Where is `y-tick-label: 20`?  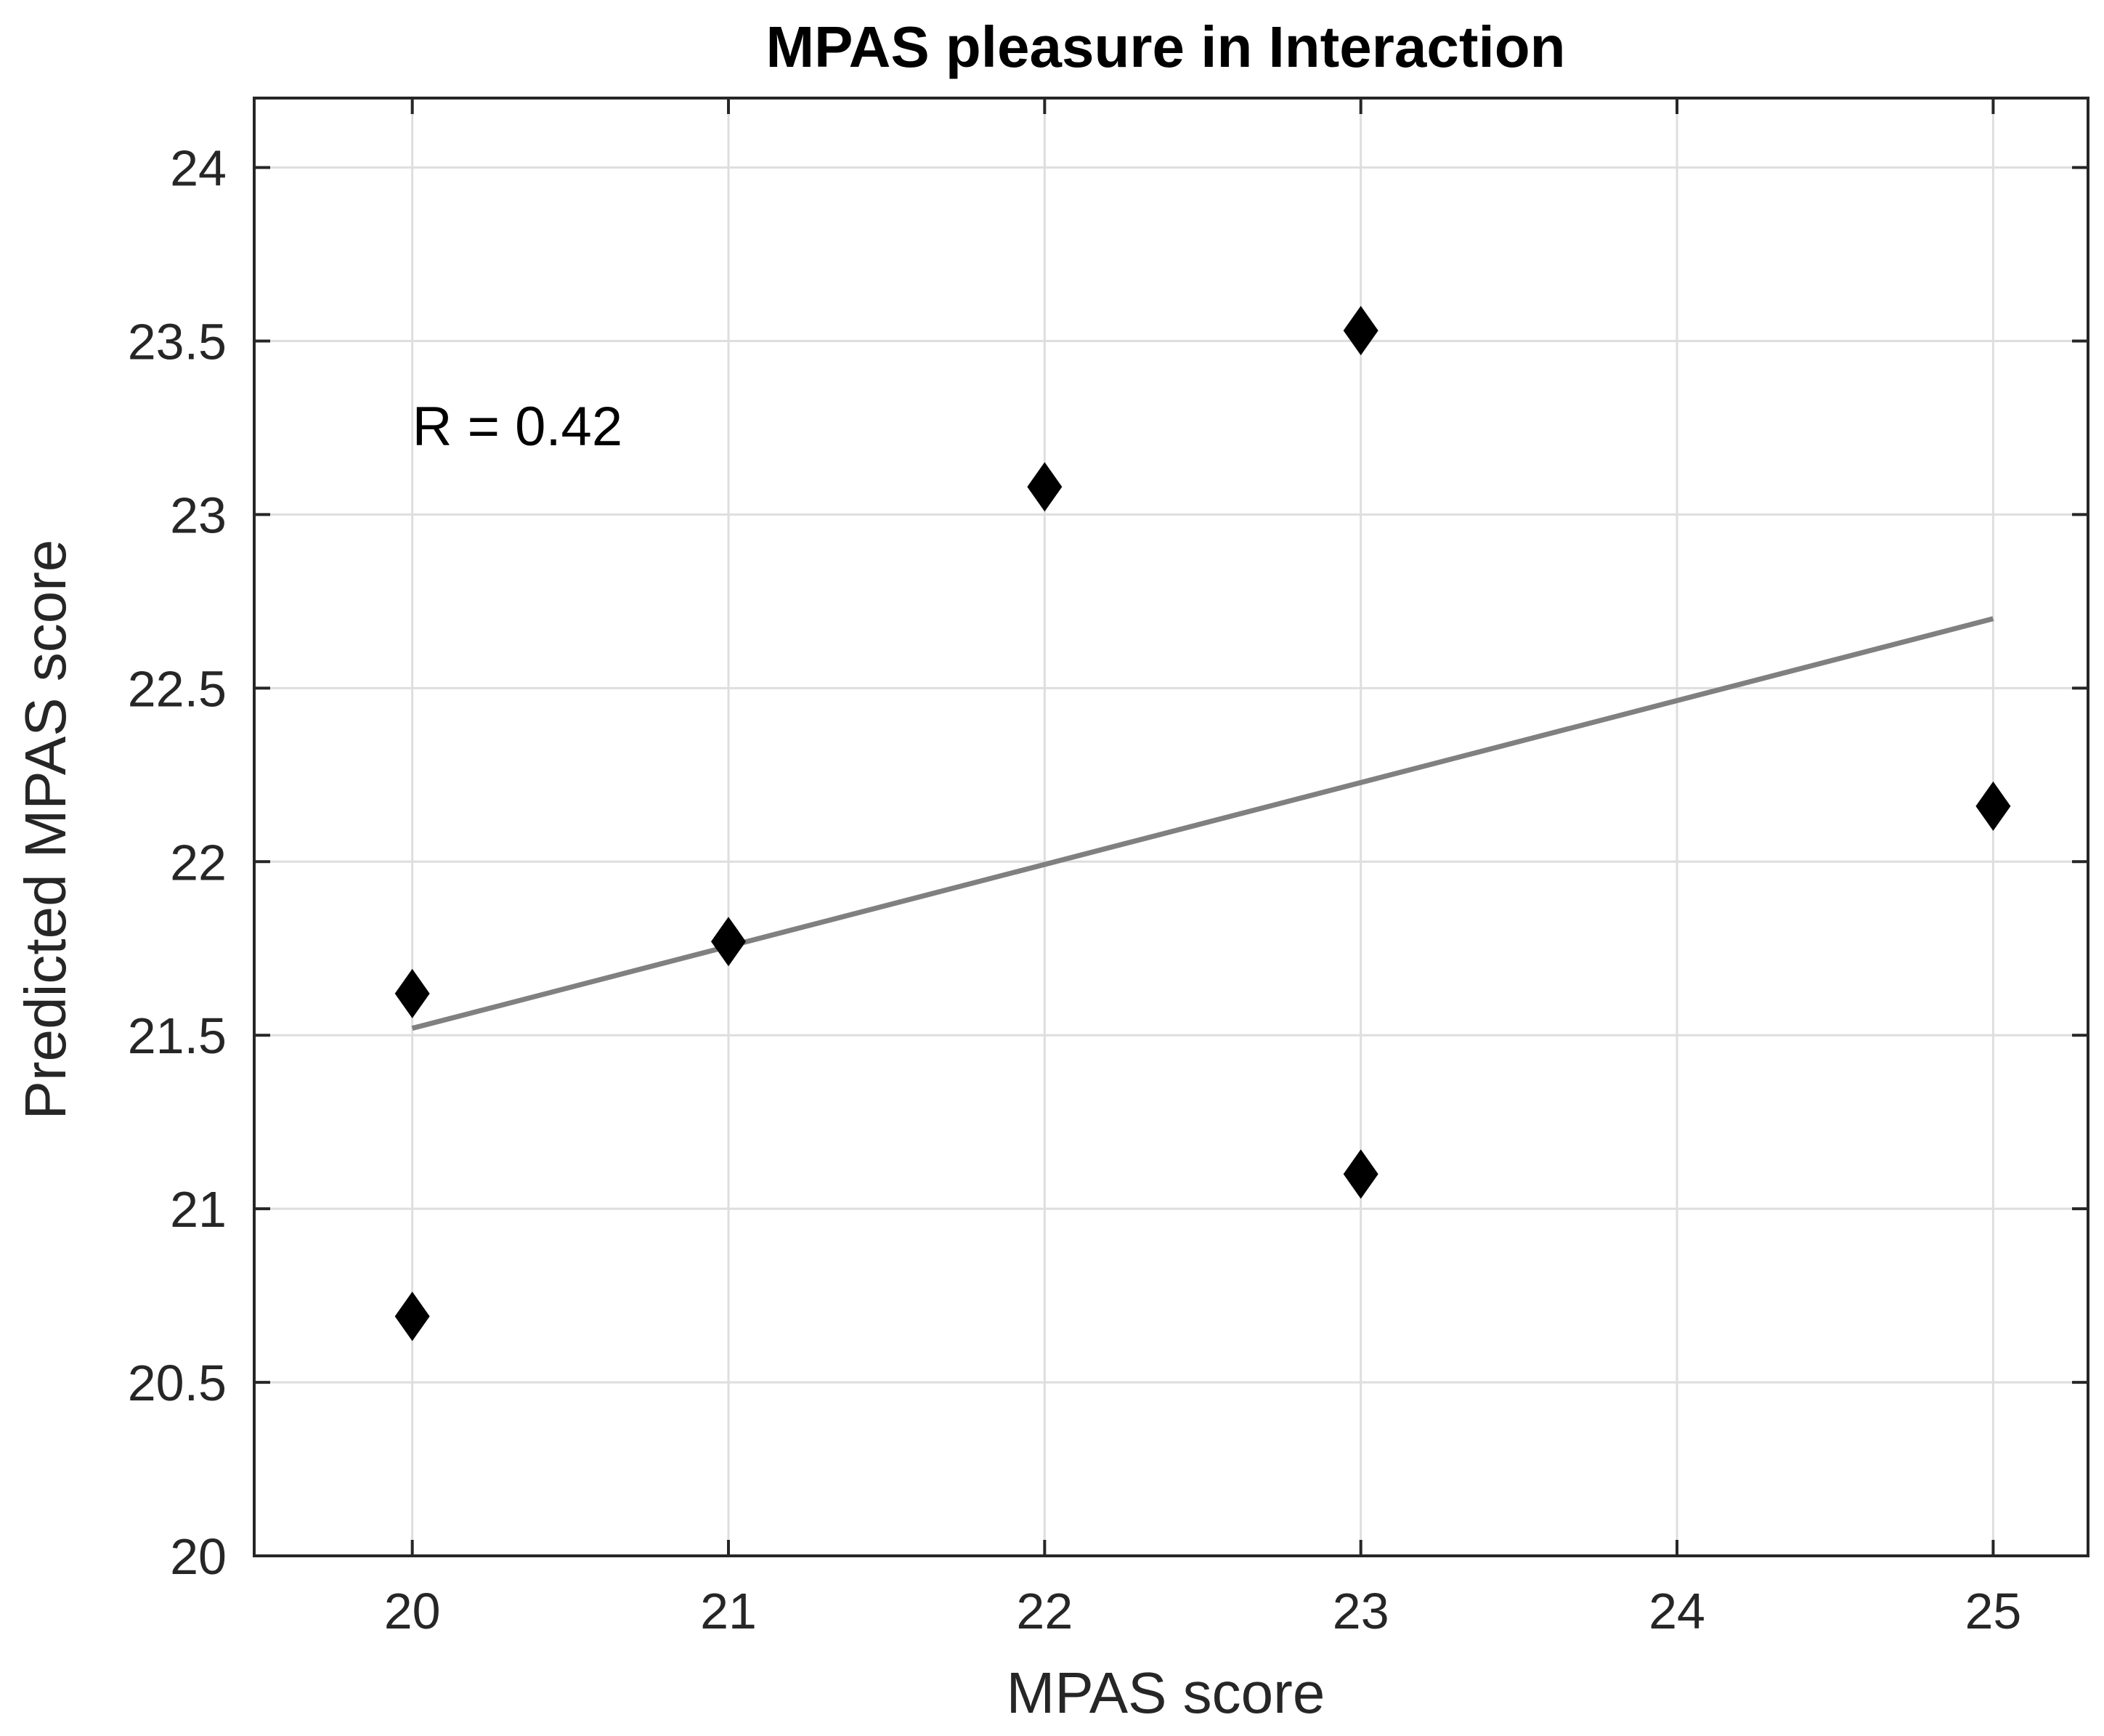
y-tick-label: 20 is located at coordinates (198, 1556).